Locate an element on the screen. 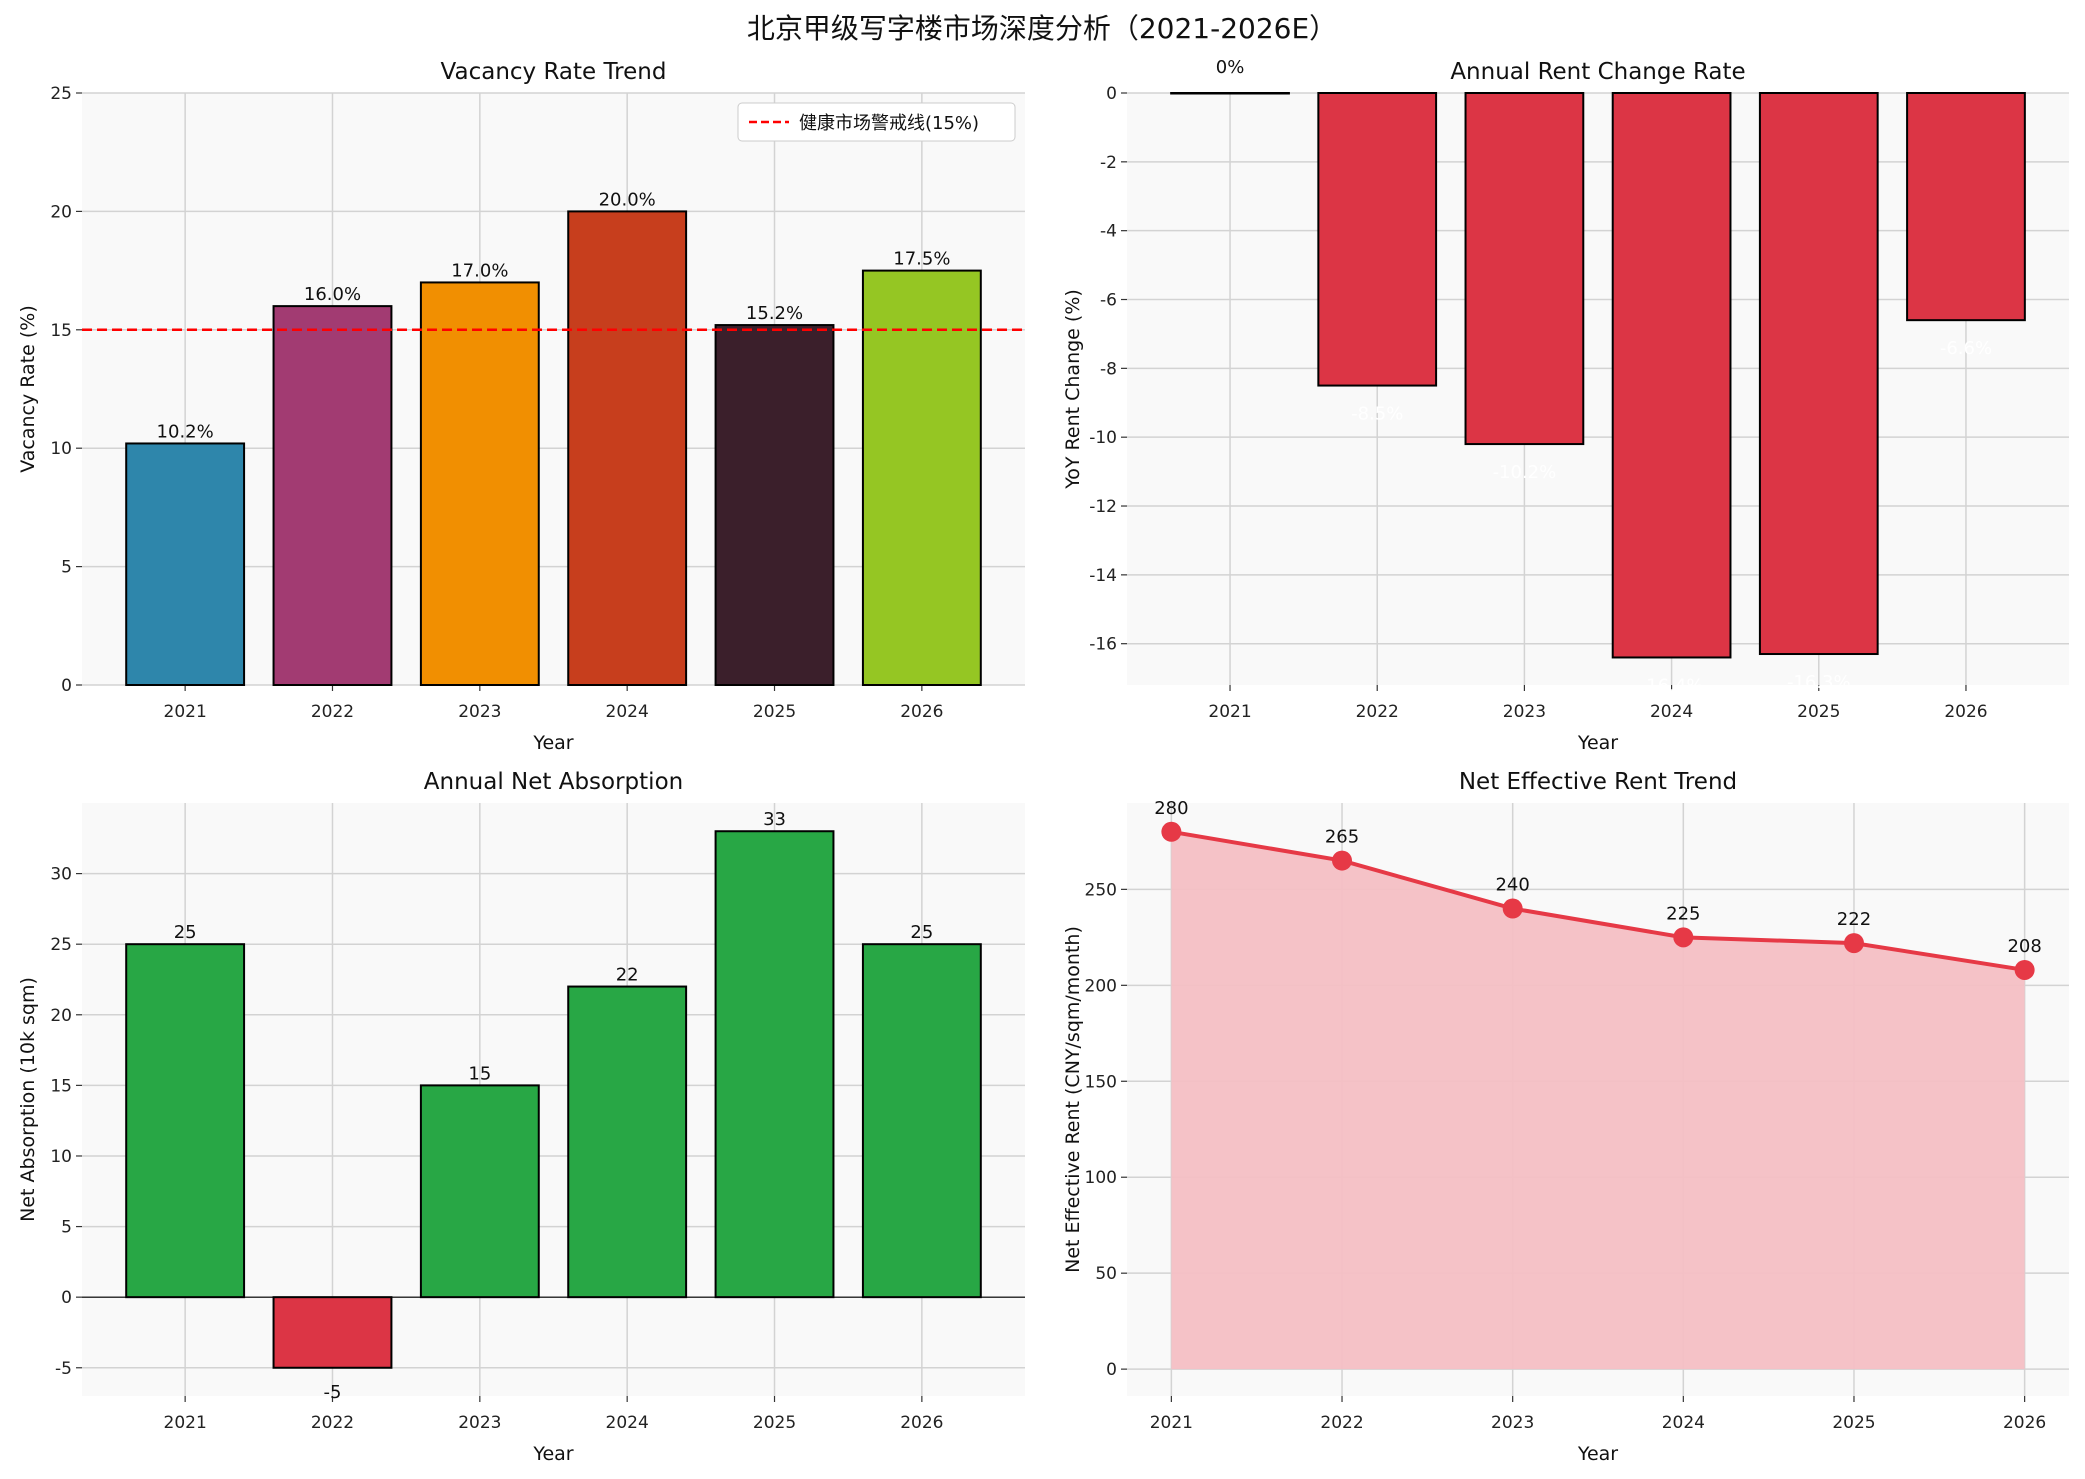  y-tick-label: -4 is located at coordinates (1108, 232).